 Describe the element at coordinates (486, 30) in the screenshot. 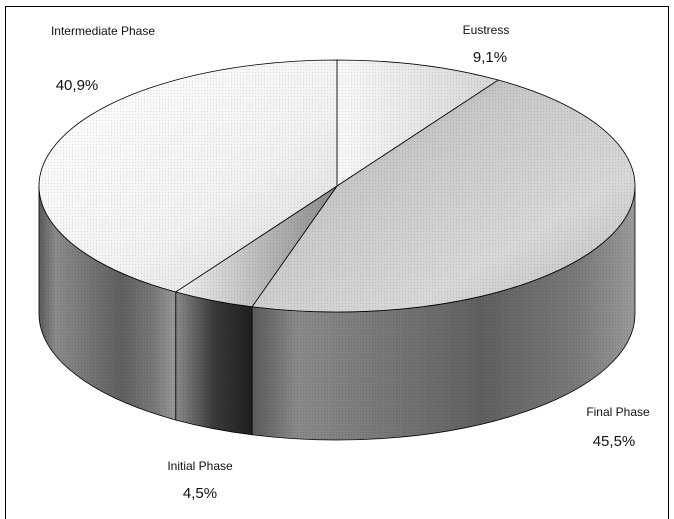

I see `eustress-label: Eustress` at that location.